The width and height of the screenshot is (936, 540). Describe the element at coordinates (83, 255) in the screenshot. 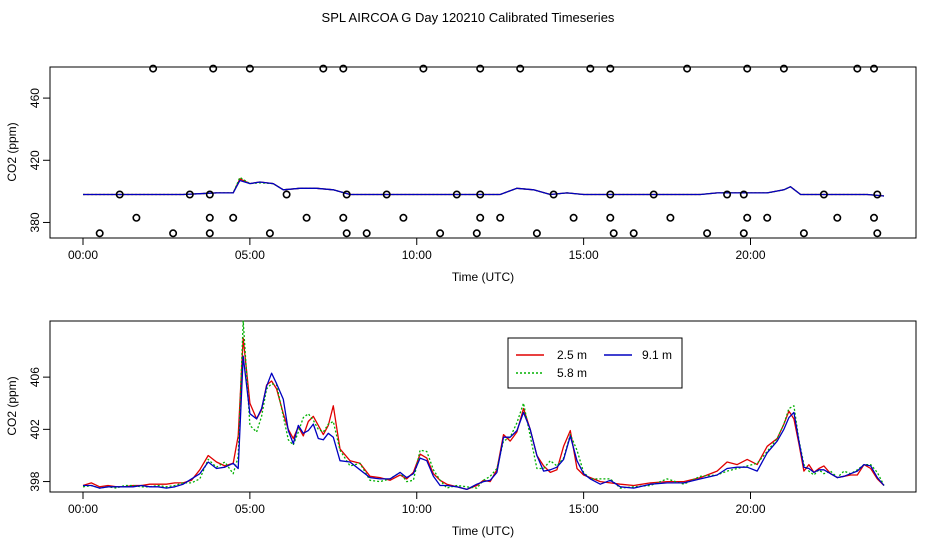

I see `top-x-tick-label: 00:00` at that location.